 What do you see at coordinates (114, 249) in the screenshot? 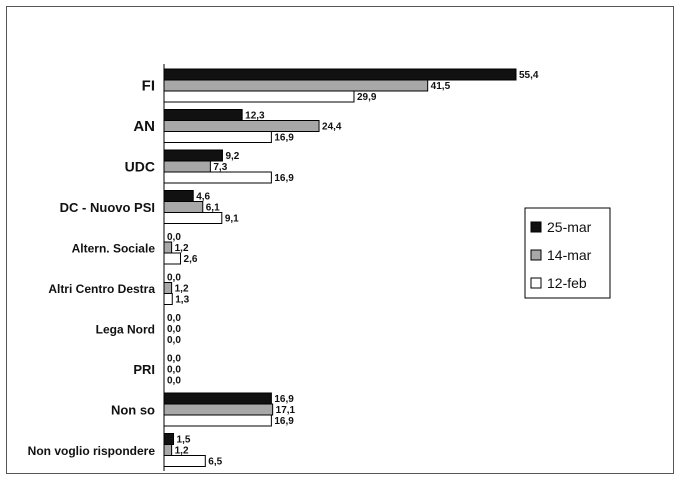
I see `category-label: Altern. Sociale` at bounding box center [114, 249].